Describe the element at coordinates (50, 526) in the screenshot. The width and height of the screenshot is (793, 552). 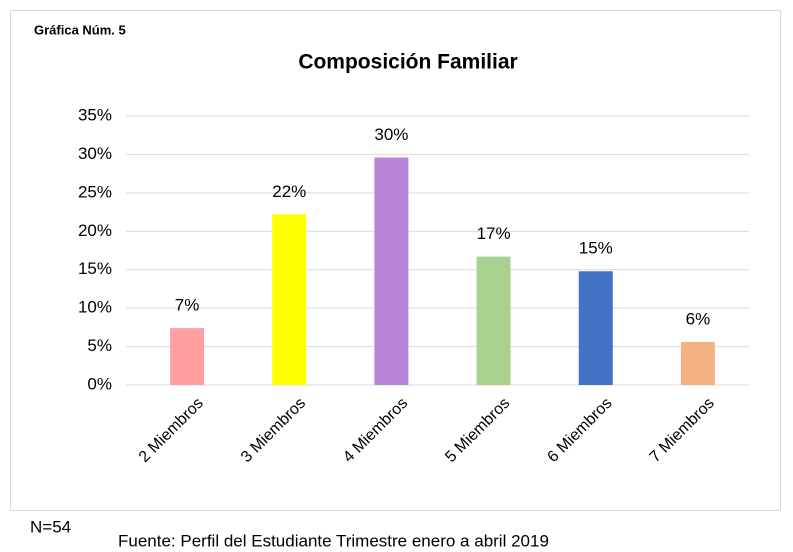
I see `sample-size: N=54` at that location.